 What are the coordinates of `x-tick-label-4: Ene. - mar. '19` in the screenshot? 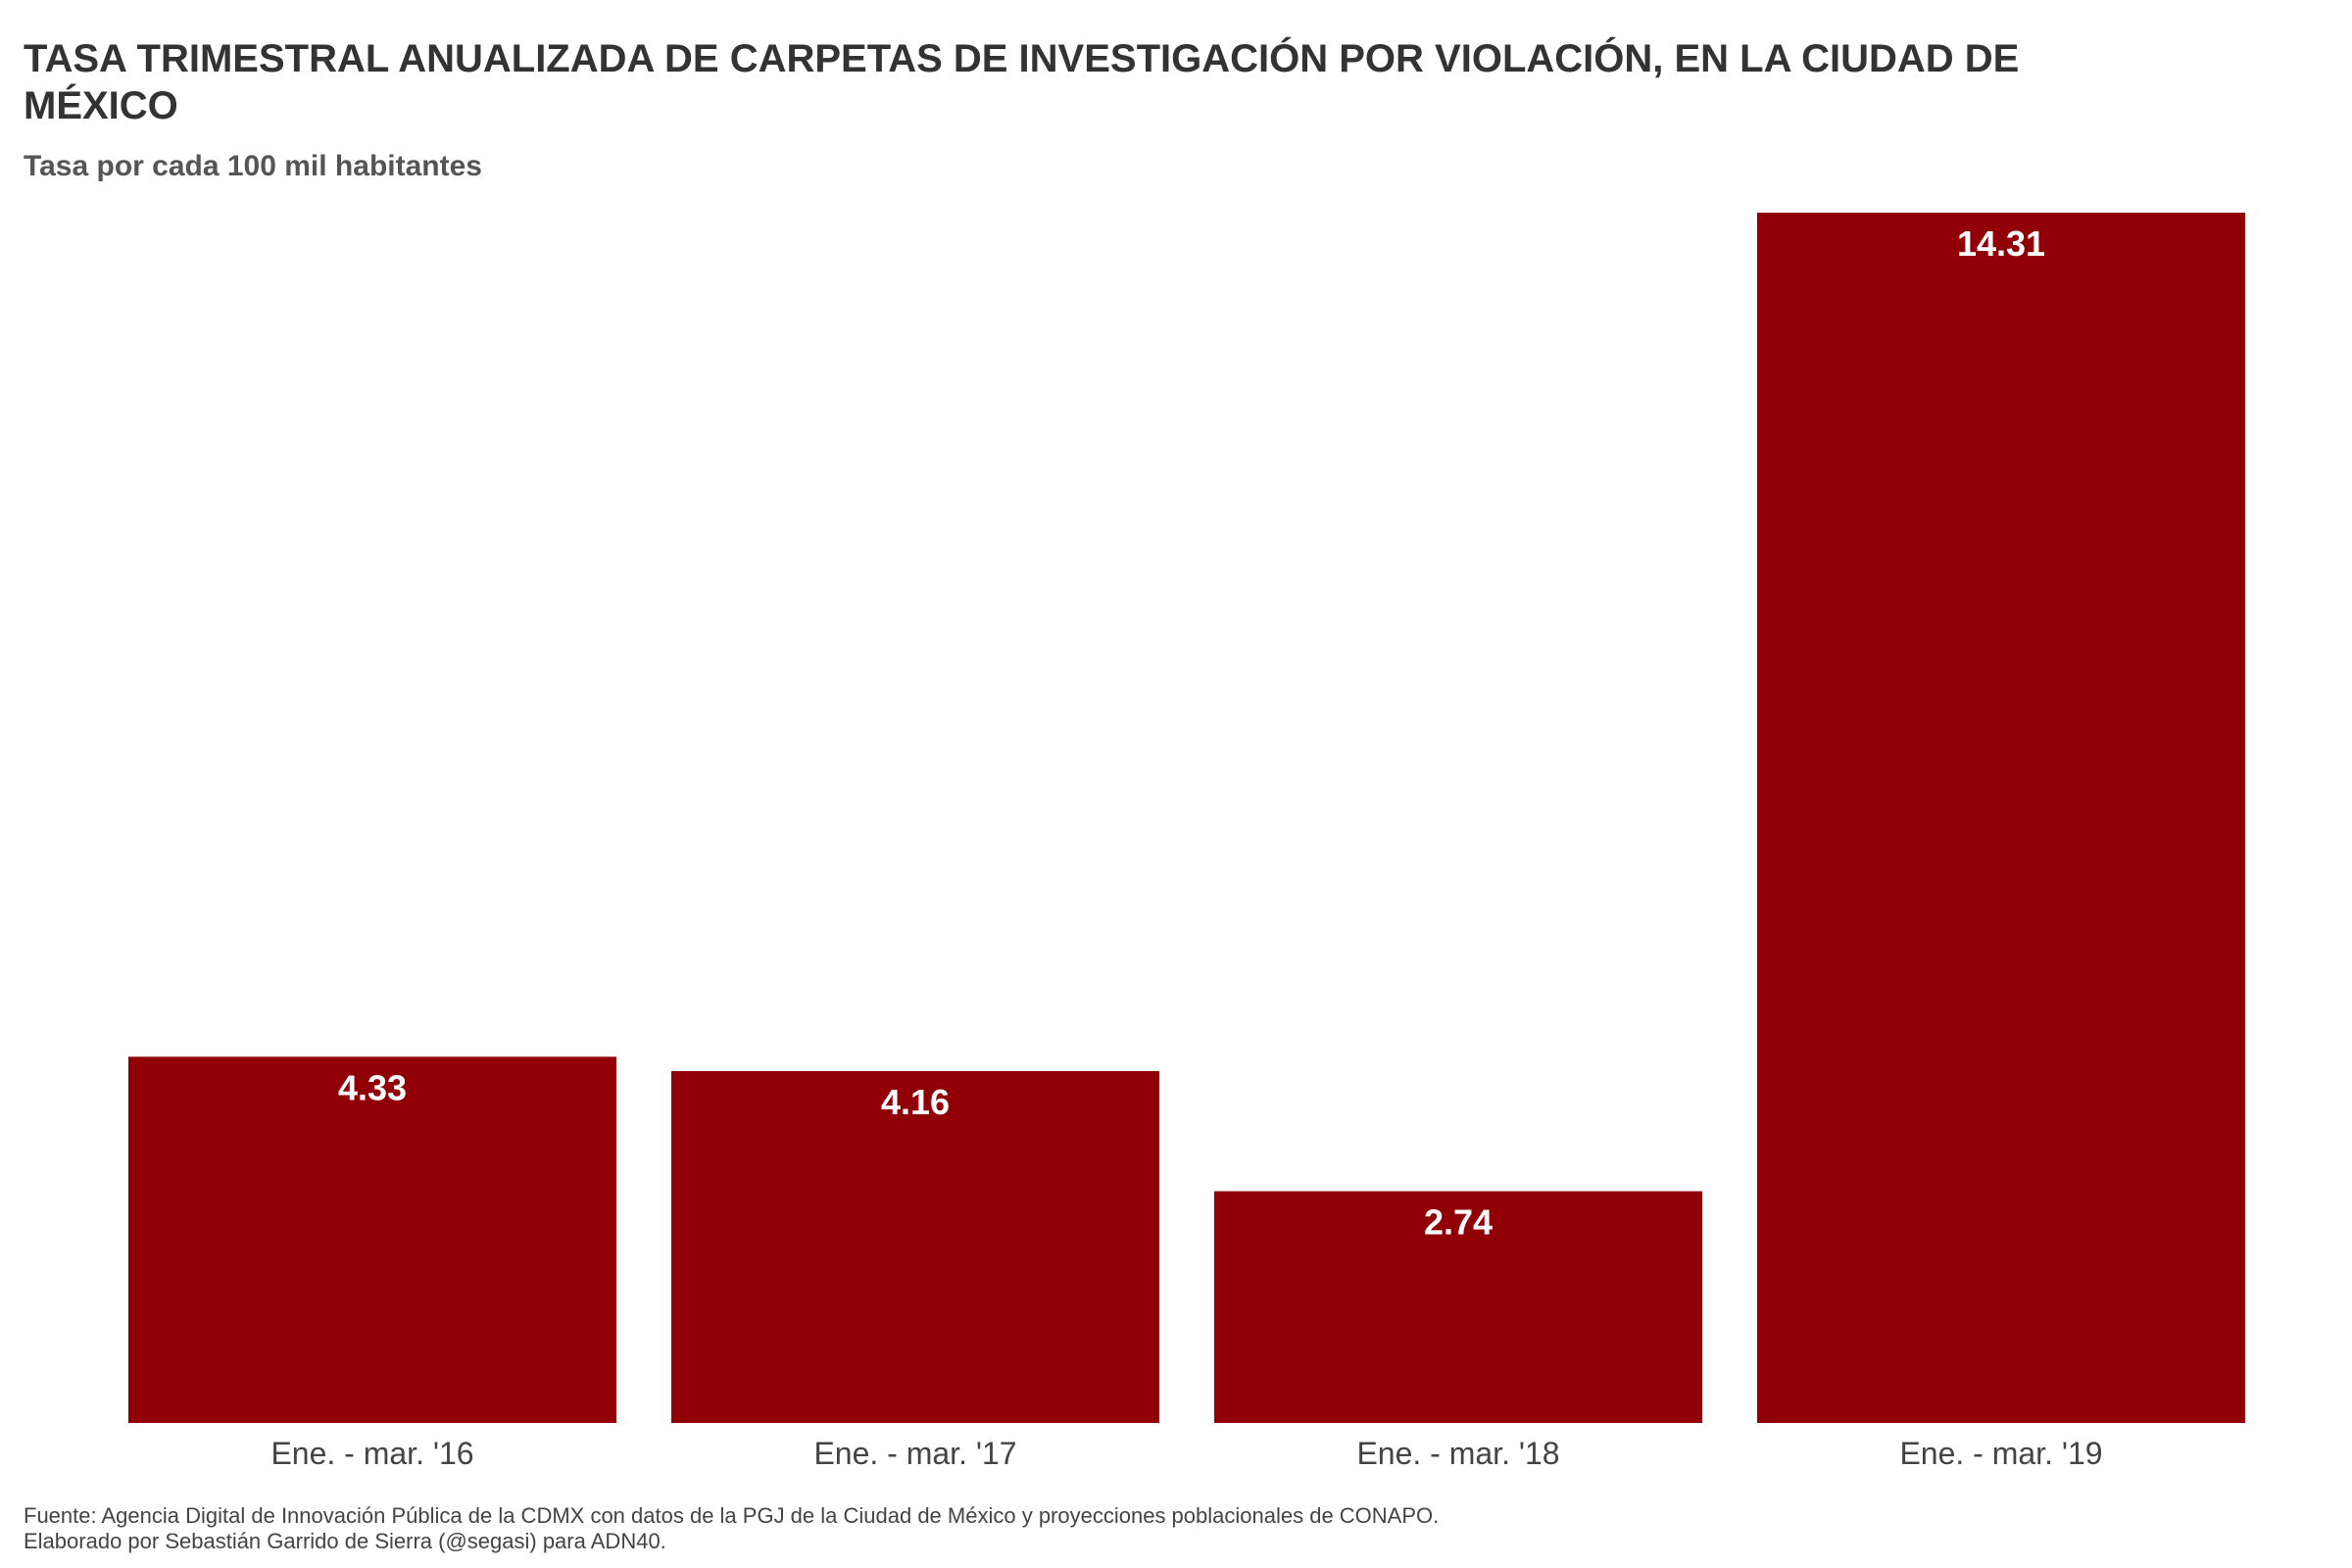 It's located at (2001, 1453).